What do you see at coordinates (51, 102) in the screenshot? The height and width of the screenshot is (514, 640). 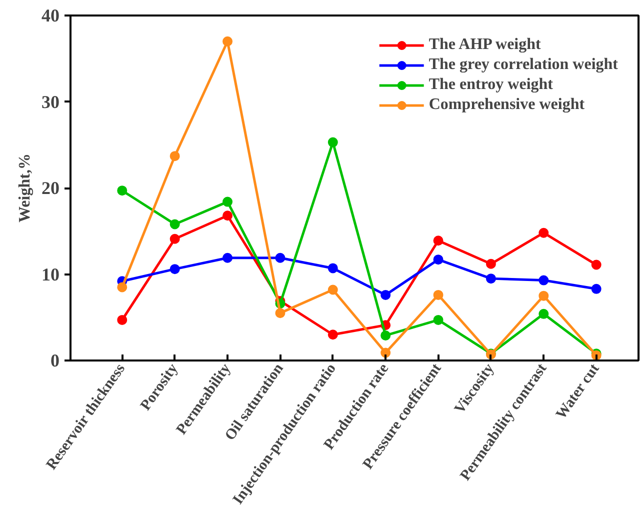 I see `y-tick-label: 30` at bounding box center [51, 102].